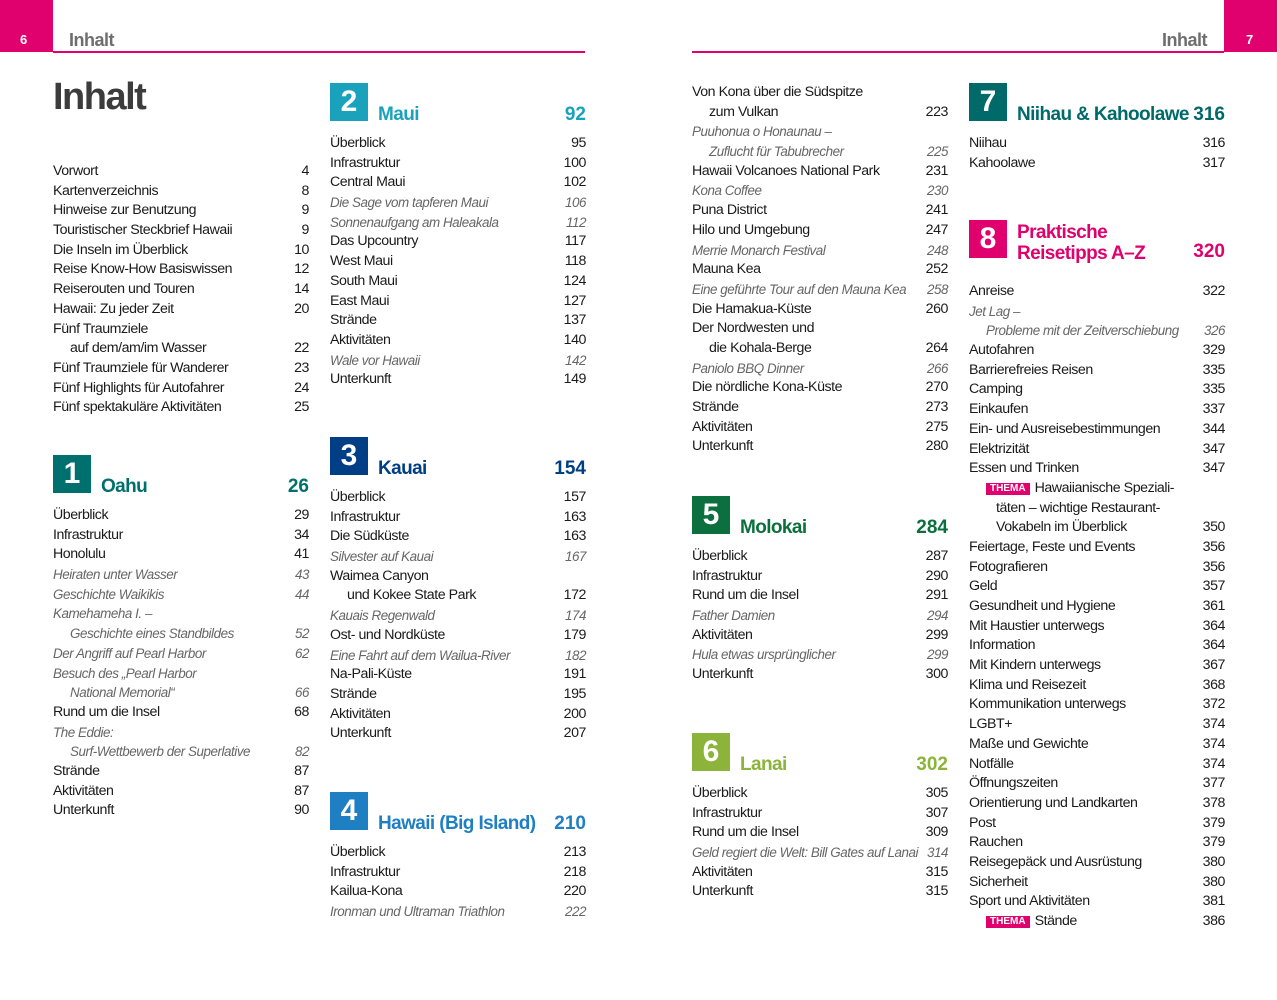  What do you see at coordinates (181, 408) in the screenshot?
I see `toc-entry: Fünf spektakuläre Aktivitäten 25` at bounding box center [181, 408].